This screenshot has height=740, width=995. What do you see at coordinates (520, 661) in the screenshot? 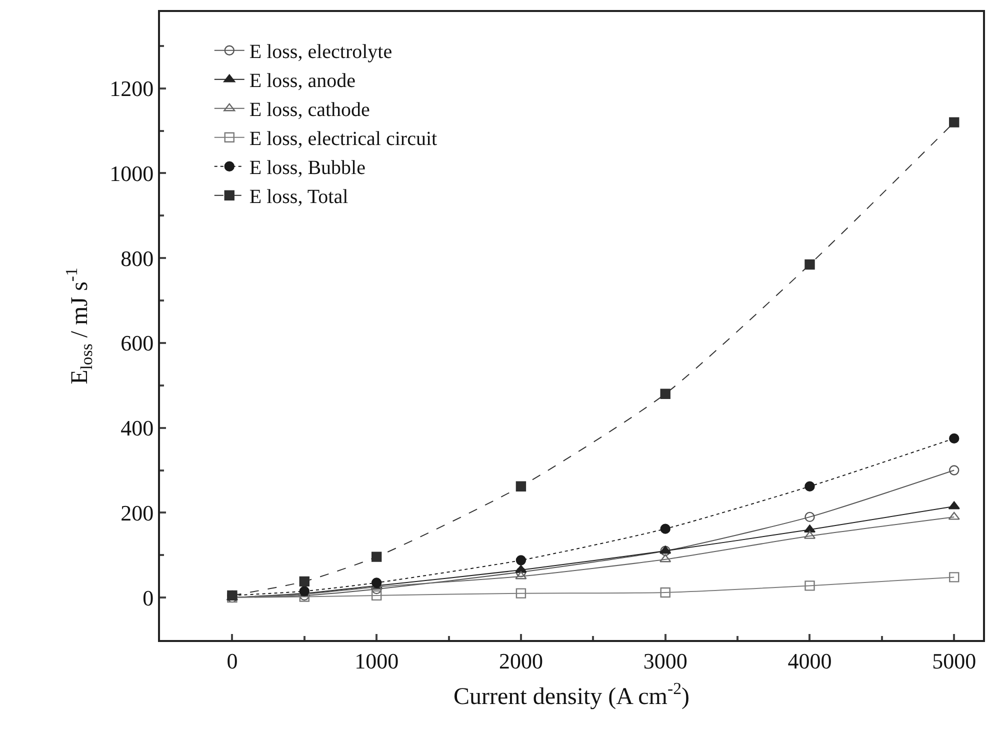
I see `x-tick-label: 2000` at bounding box center [520, 661].